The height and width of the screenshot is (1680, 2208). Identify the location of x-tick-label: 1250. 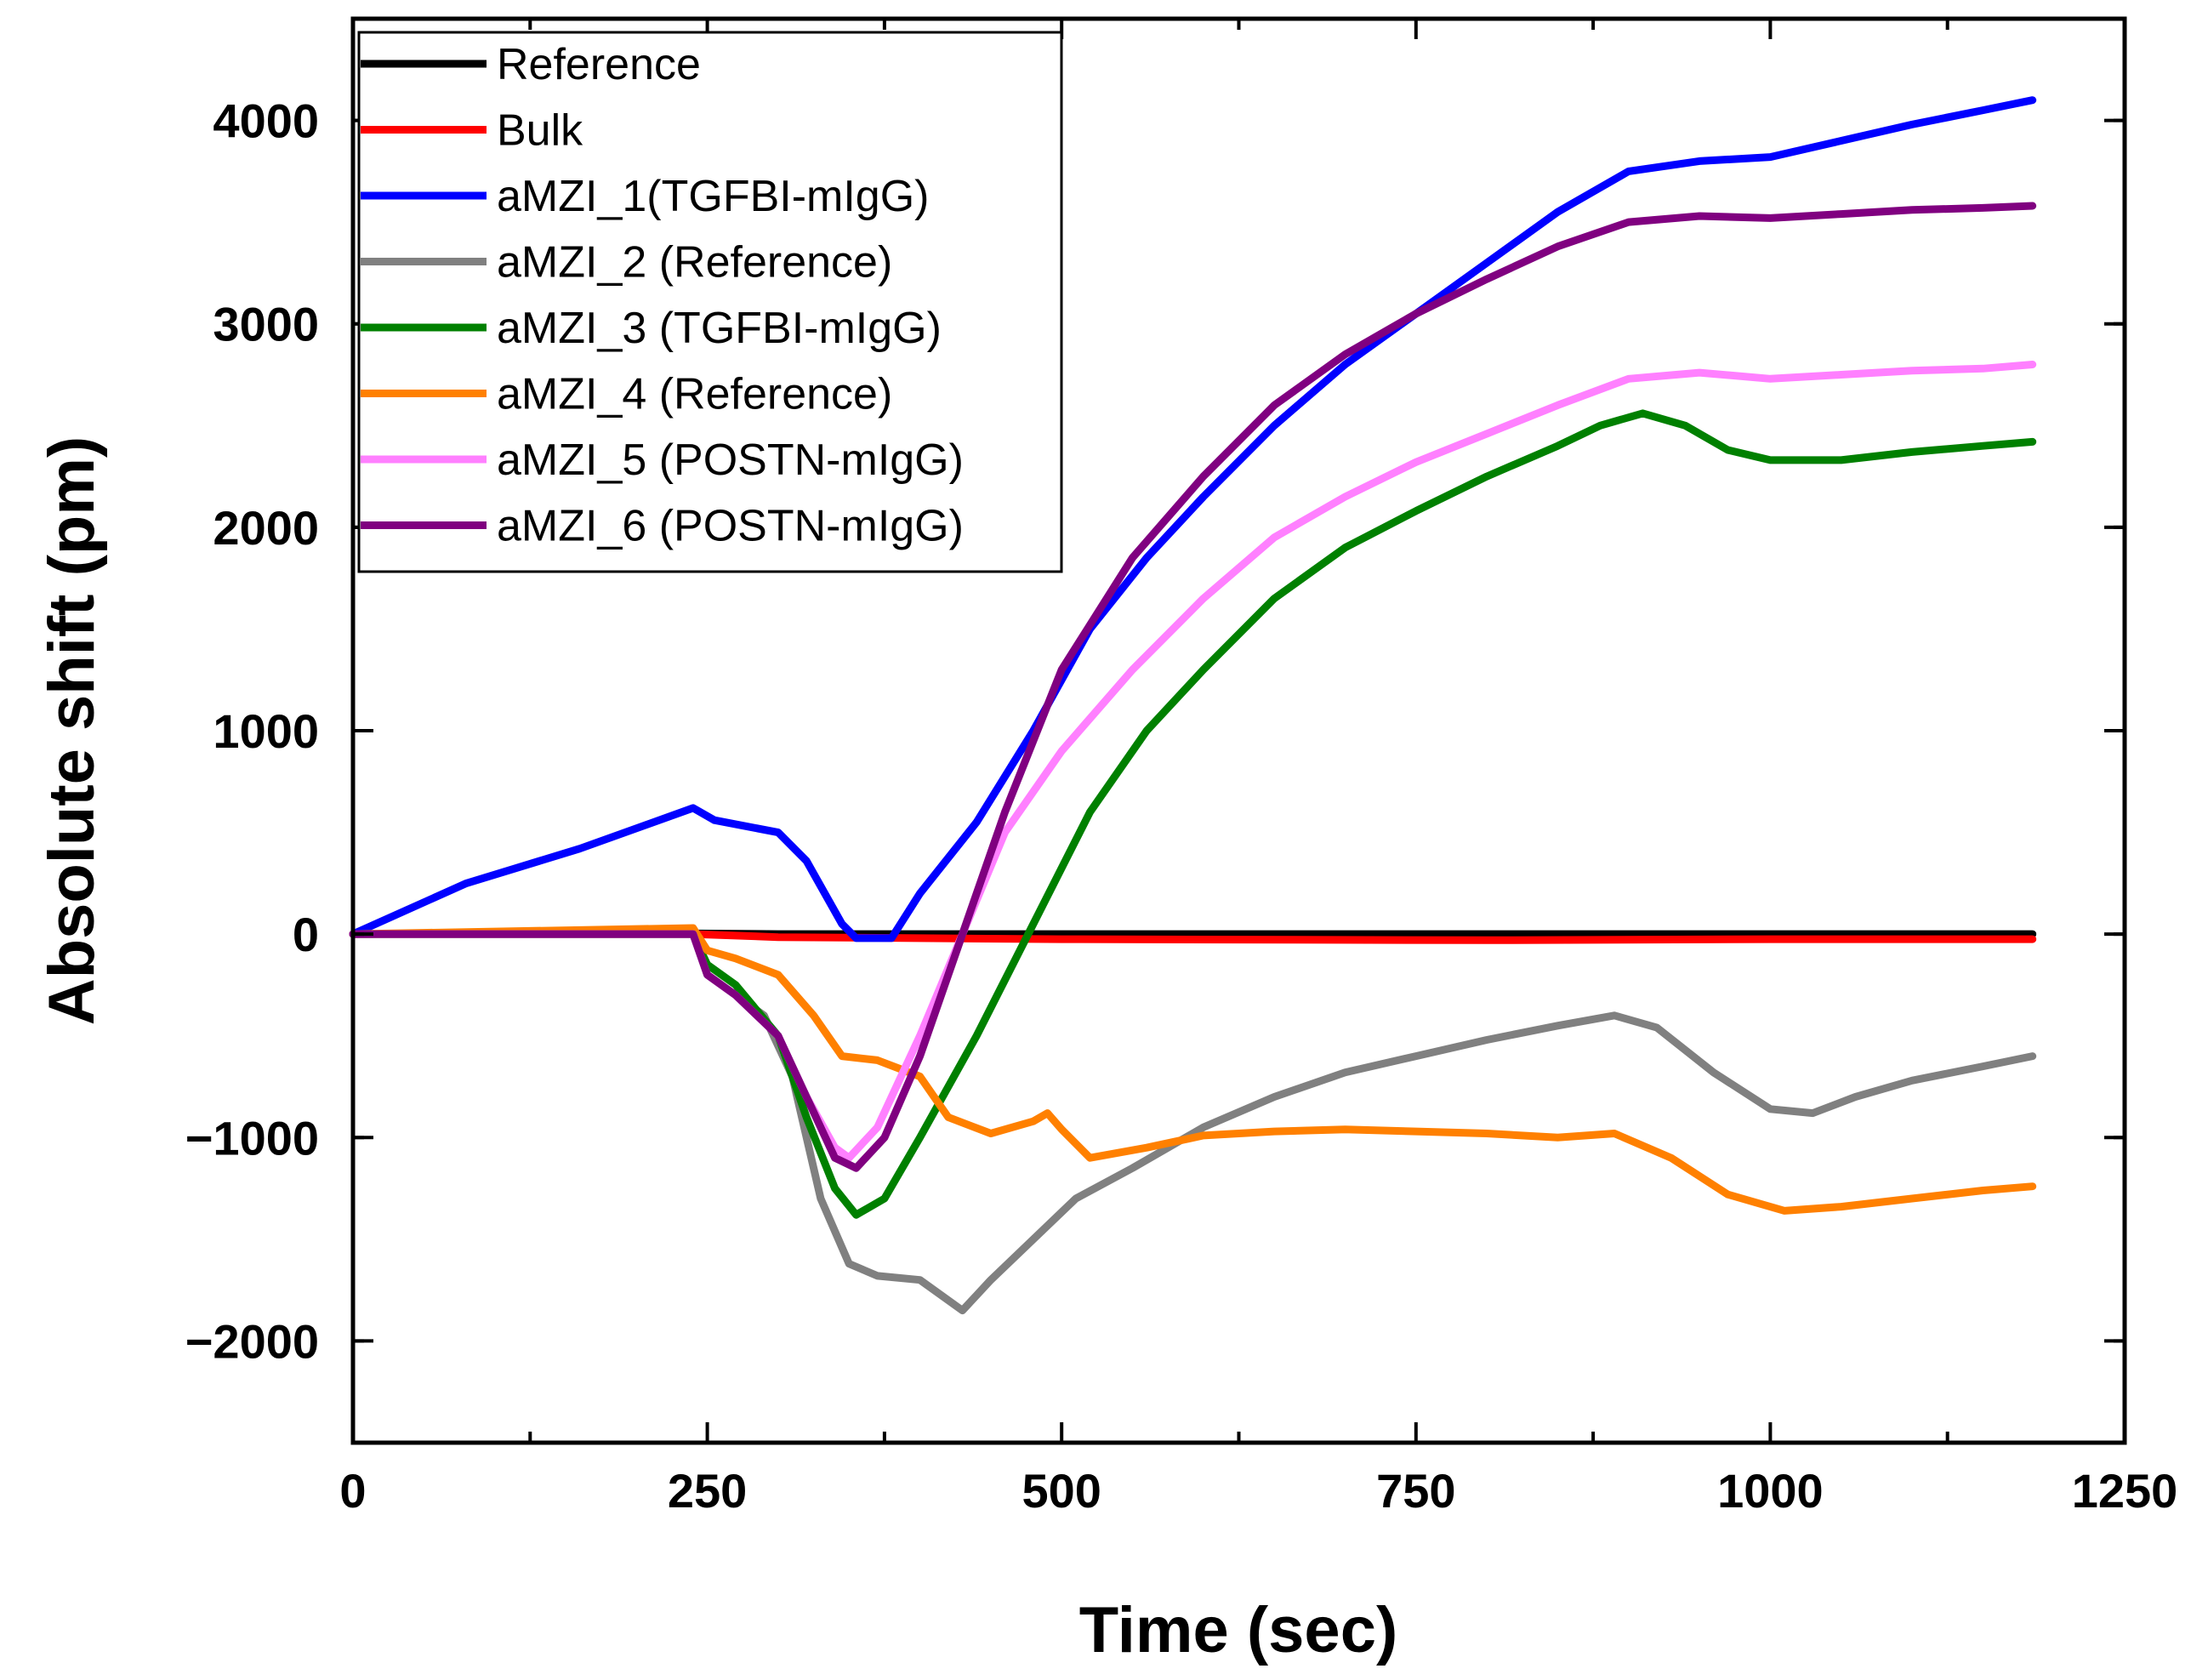
(2125, 1491).